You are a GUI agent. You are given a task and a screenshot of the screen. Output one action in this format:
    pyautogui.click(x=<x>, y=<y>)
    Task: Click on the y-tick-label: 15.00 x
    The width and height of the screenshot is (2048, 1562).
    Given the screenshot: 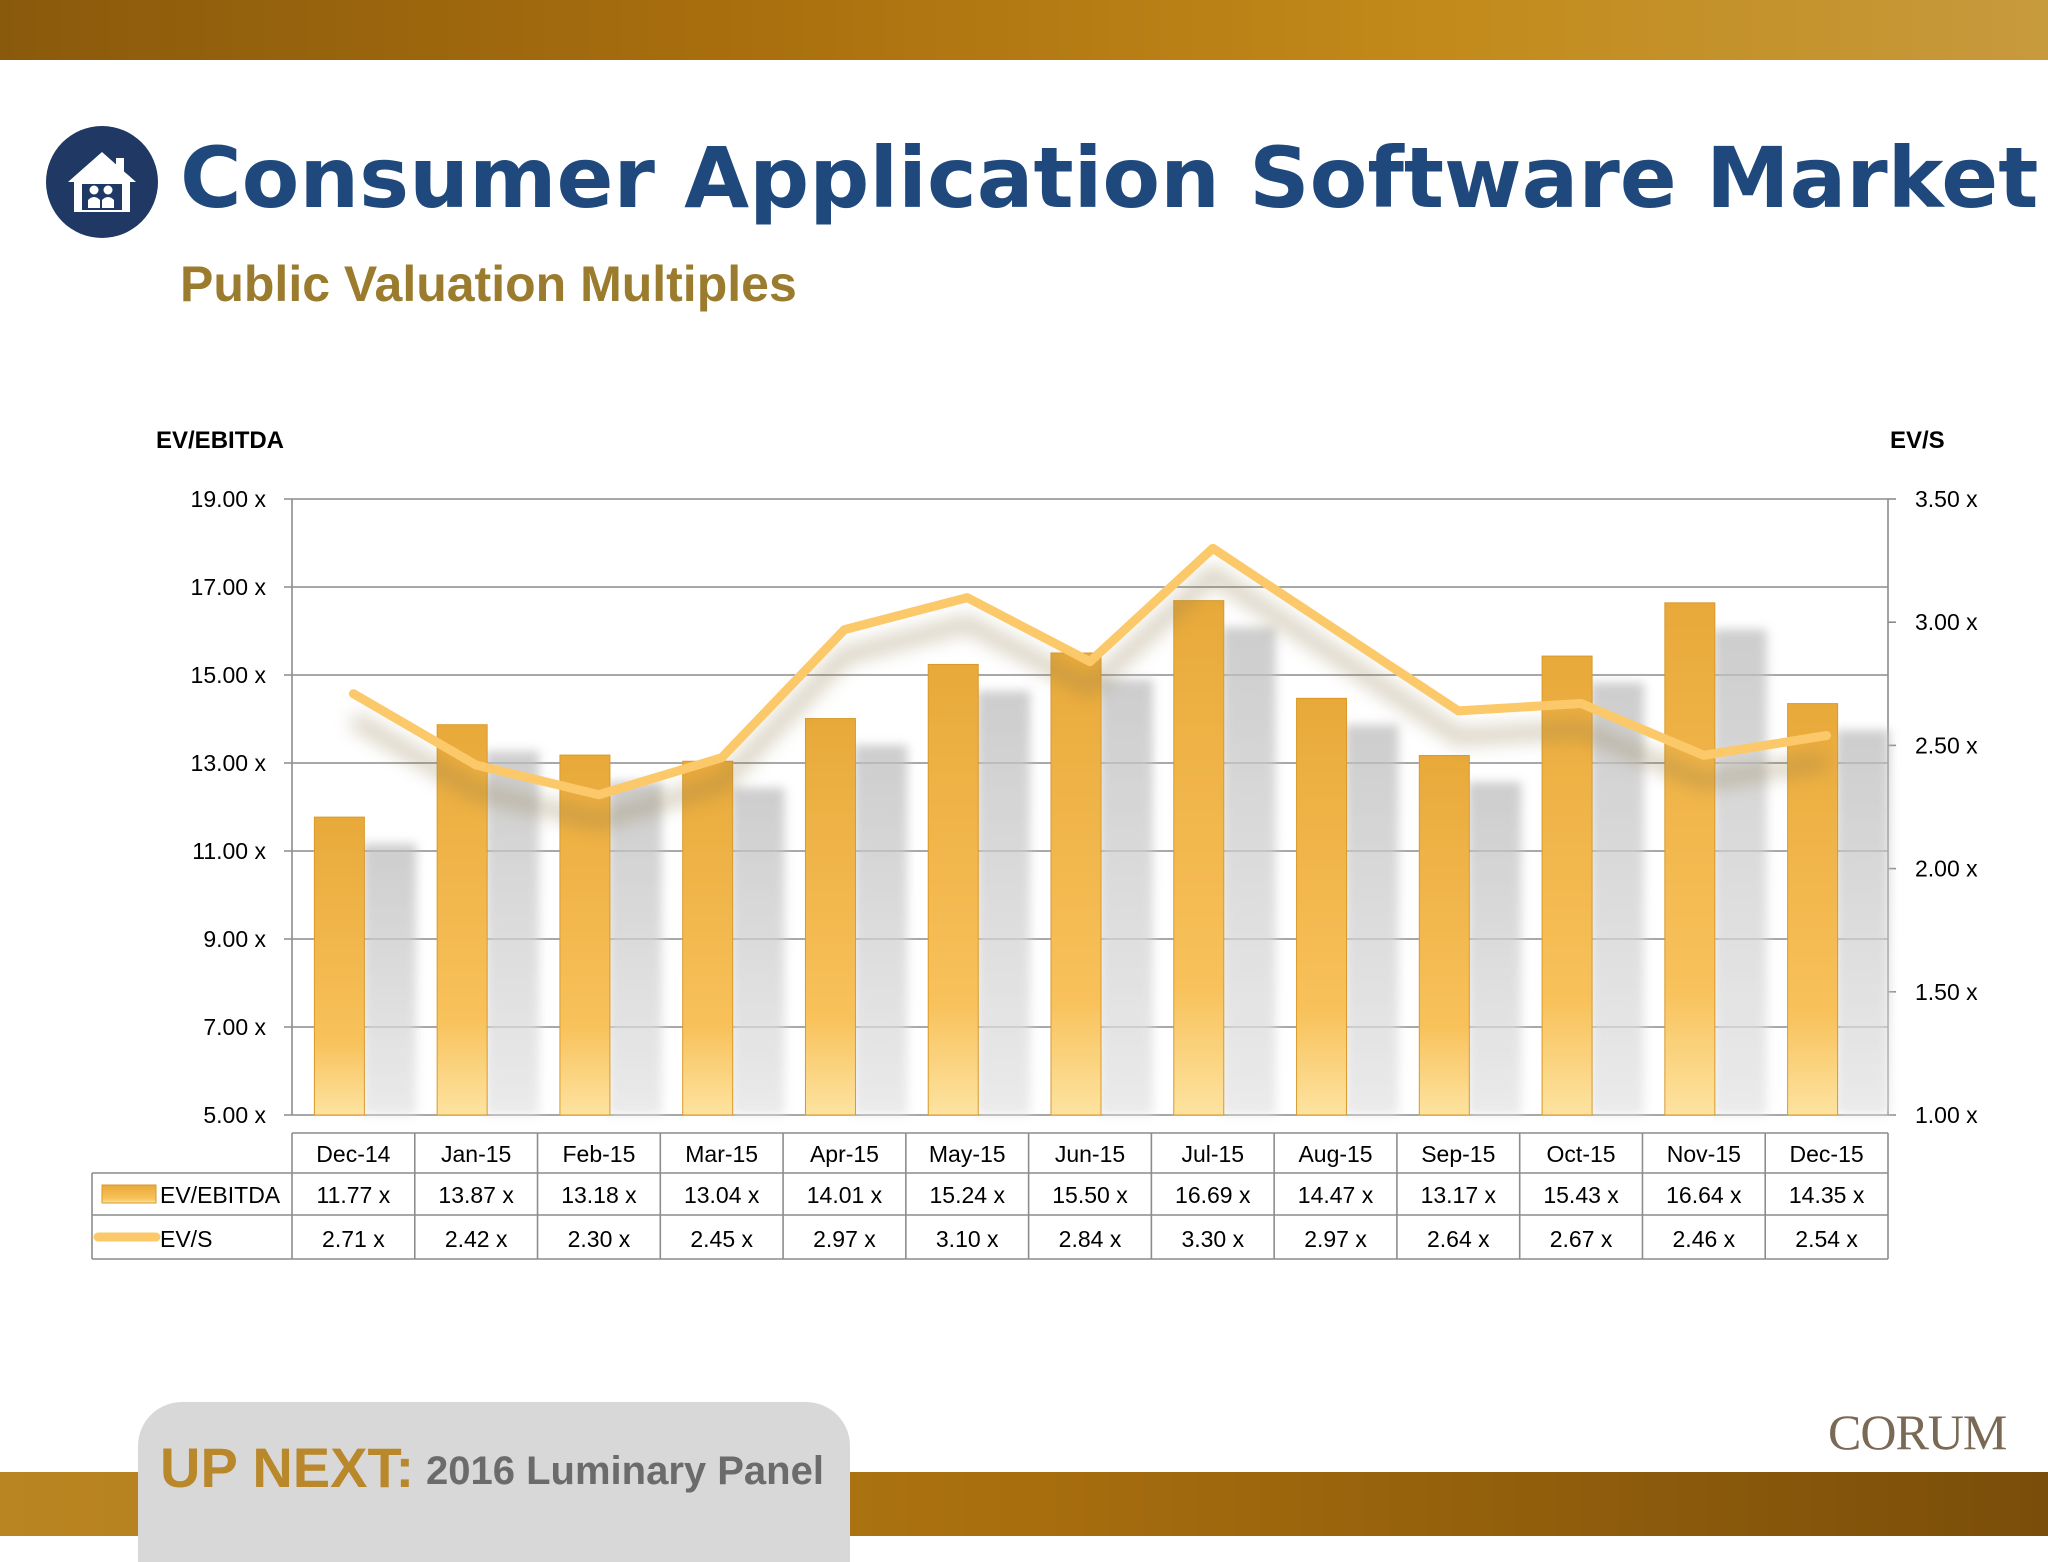 What is the action you would take?
    pyautogui.click(x=229, y=675)
    